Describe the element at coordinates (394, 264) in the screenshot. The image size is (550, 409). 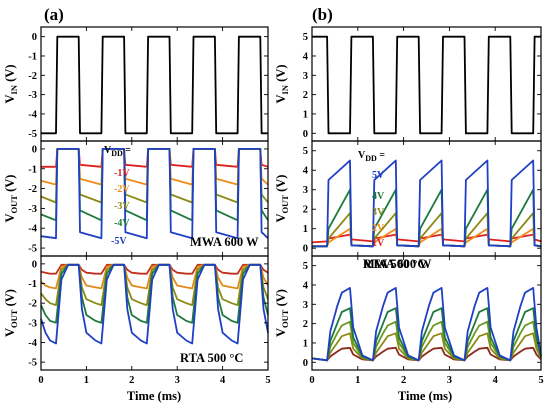
I see `annotation-b-rta: RTA 500 °C` at that location.